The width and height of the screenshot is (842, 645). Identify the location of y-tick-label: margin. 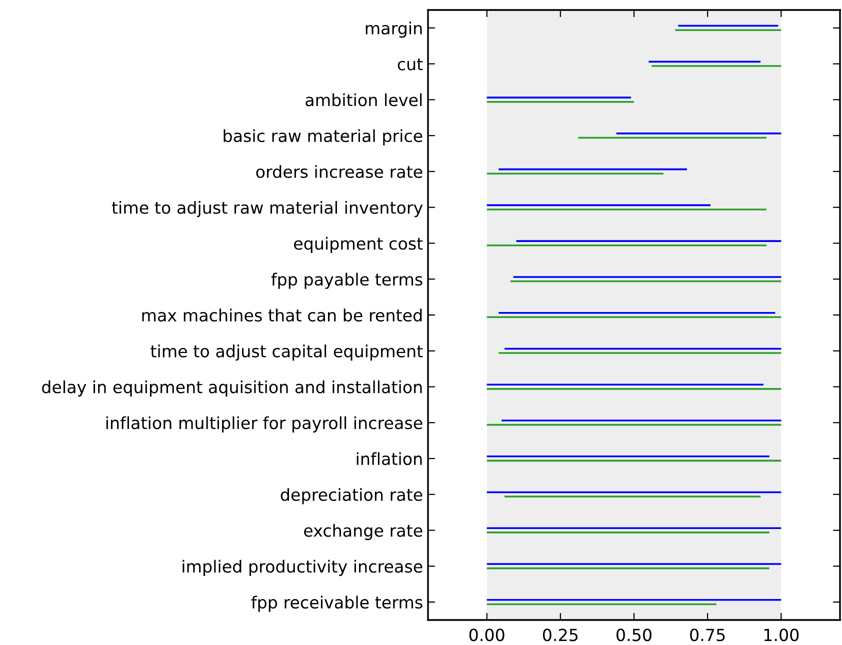
(394, 30).